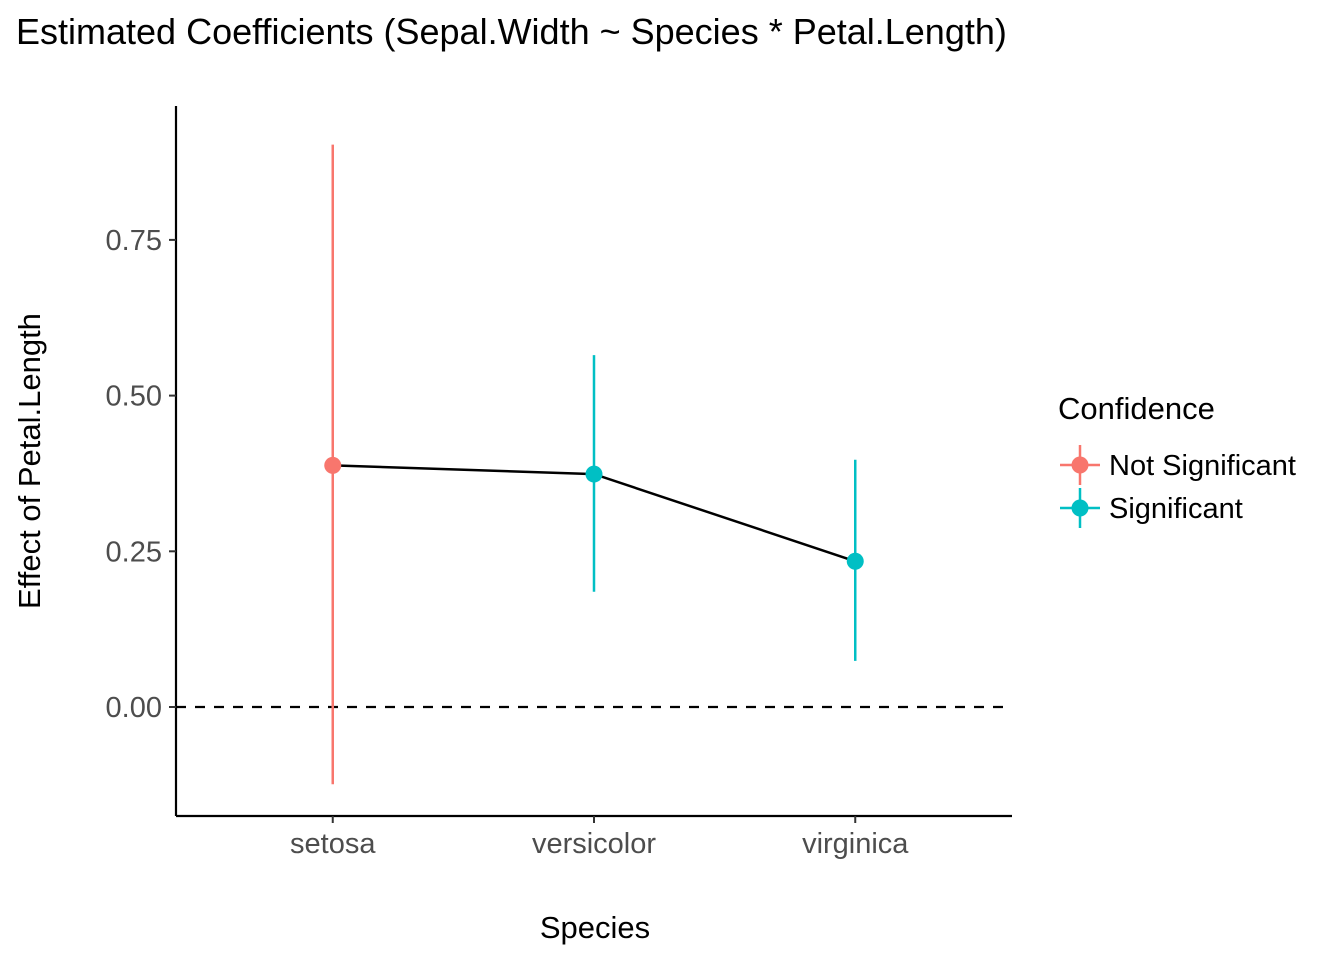  What do you see at coordinates (595, 927) in the screenshot?
I see `x-axis-title: Species` at bounding box center [595, 927].